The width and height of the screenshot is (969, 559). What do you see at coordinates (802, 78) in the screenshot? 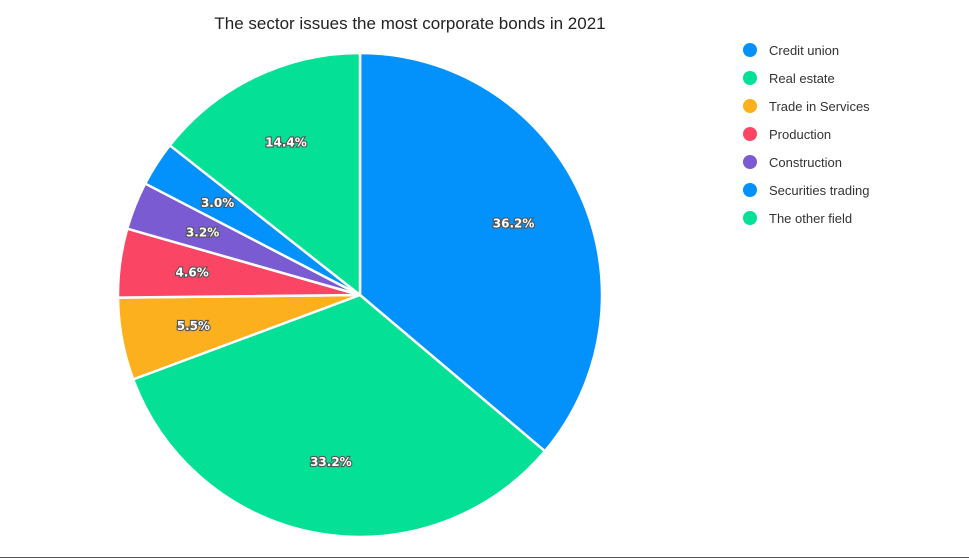
I see `legend-label: Real estate` at bounding box center [802, 78].